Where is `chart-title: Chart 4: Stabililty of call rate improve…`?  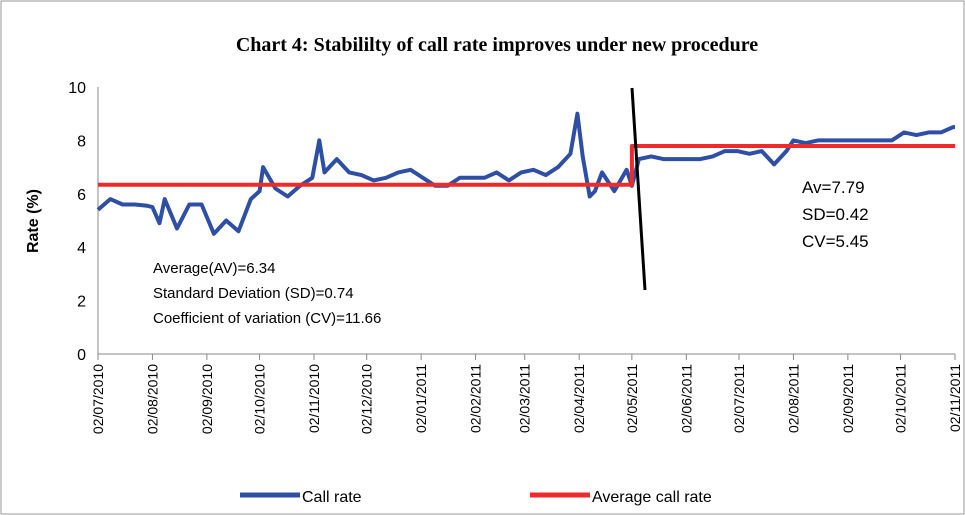
chart-title: Chart 4: Stabililty of call rate improve… is located at coordinates (497, 45).